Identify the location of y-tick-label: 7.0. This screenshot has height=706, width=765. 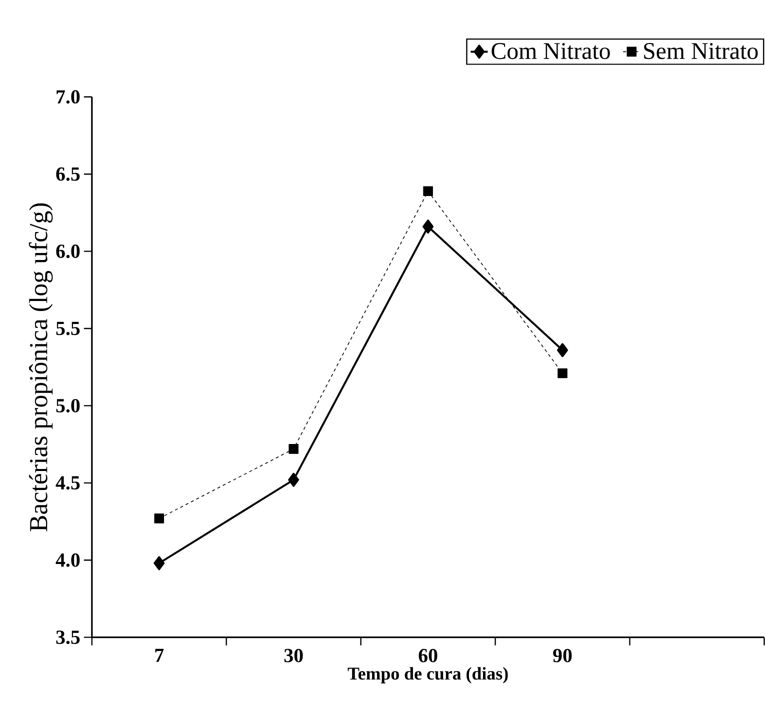
(68, 97).